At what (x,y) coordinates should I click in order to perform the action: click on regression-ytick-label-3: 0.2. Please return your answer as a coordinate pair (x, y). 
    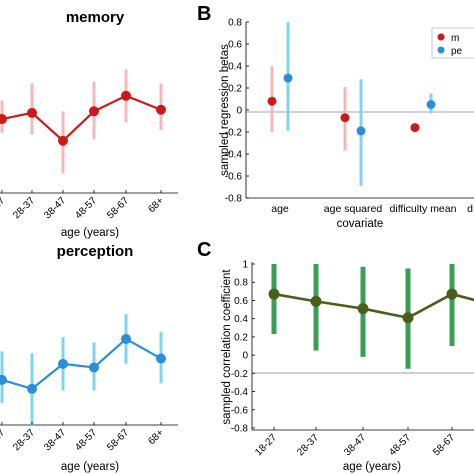
    Looking at the image, I should click on (235, 89).